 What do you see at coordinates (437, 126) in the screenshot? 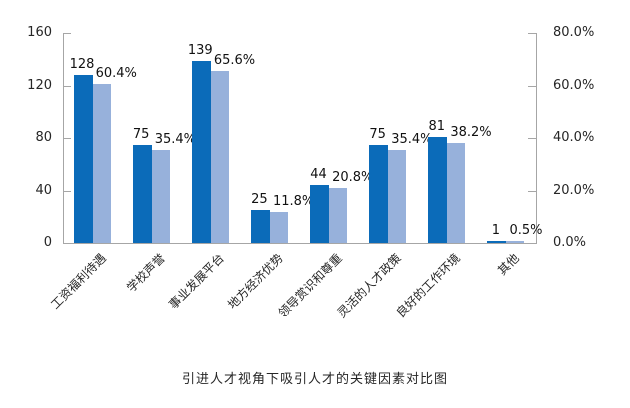
I see `bar-count-label: 81` at bounding box center [437, 126].